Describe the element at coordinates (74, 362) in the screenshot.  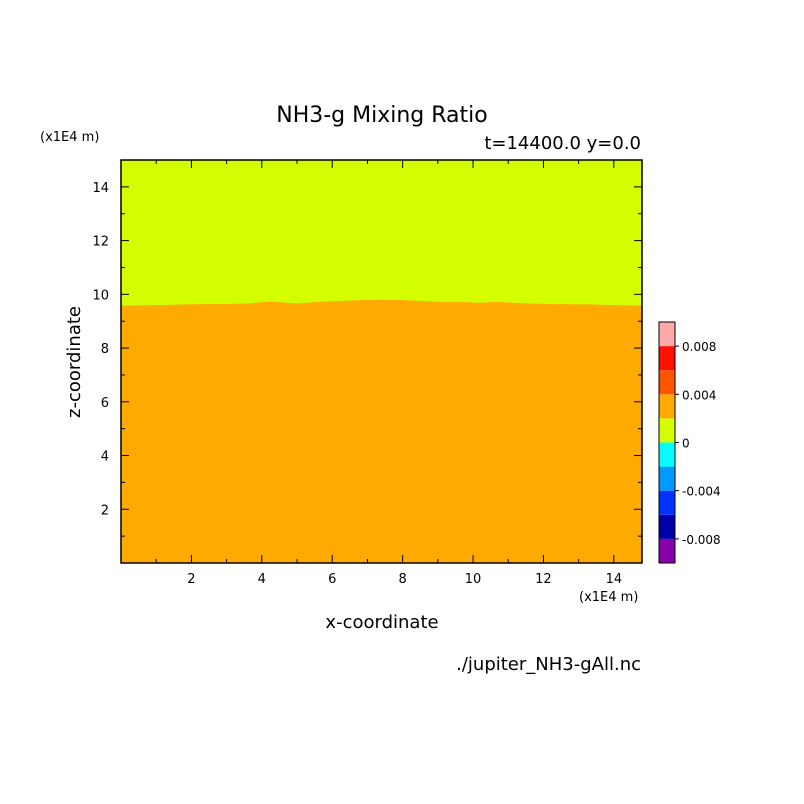
I see `y-axis-label: z-coordinate` at that location.